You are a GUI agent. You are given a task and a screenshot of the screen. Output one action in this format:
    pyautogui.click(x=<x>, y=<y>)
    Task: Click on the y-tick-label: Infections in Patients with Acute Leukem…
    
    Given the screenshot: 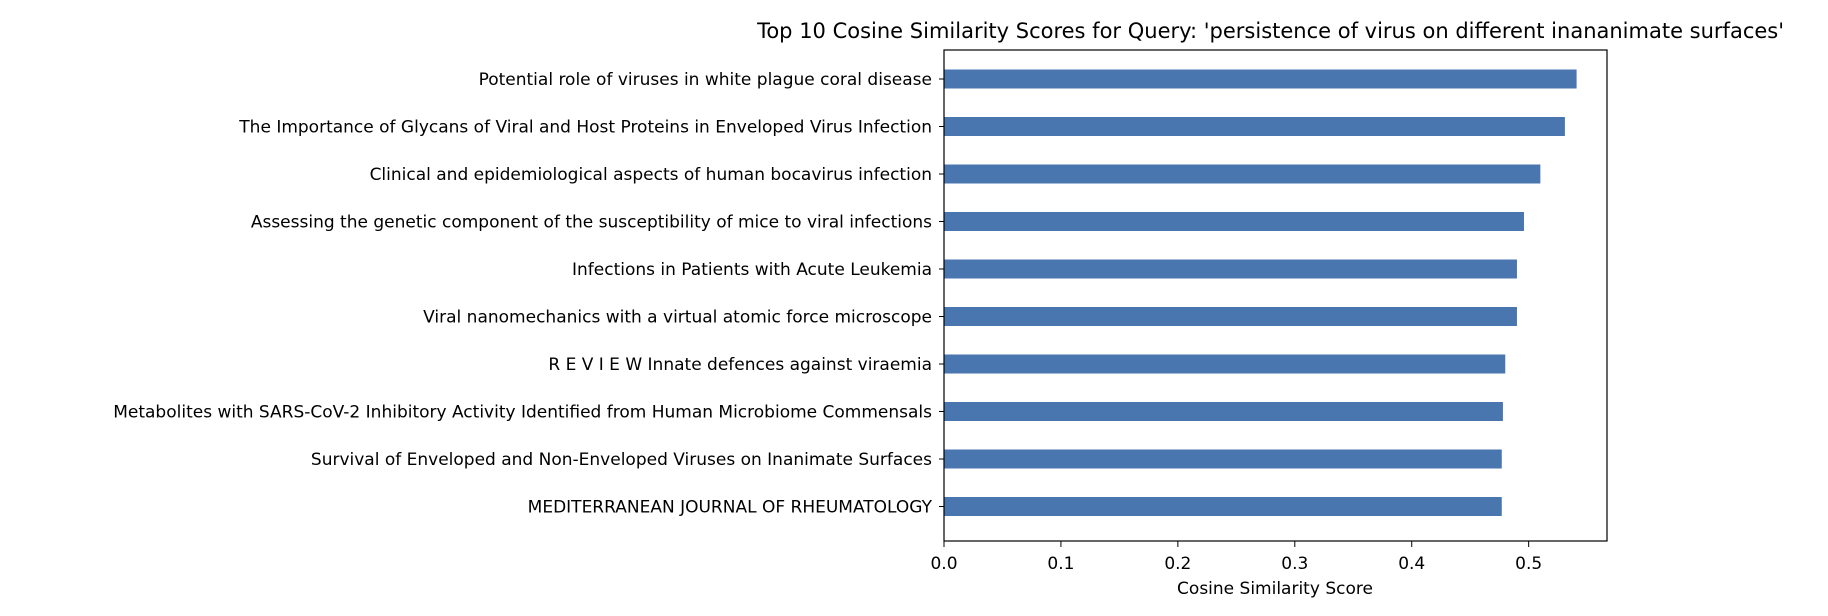 What is the action you would take?
    pyautogui.click(x=752, y=270)
    